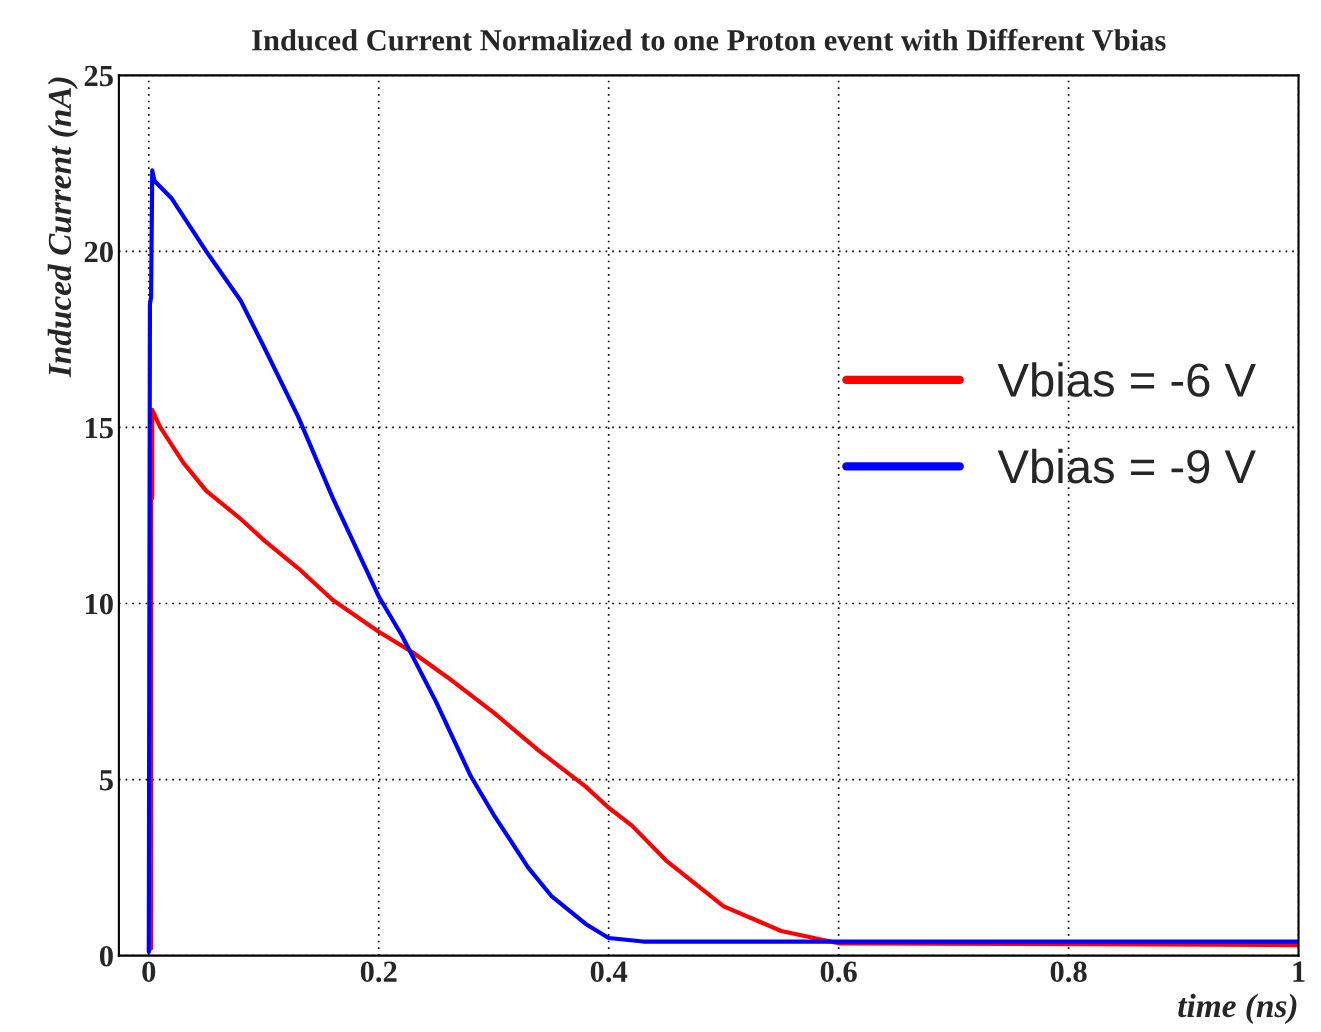 The image size is (1321, 1032). I want to click on x-tick-label: 0.6, so click(838, 972).